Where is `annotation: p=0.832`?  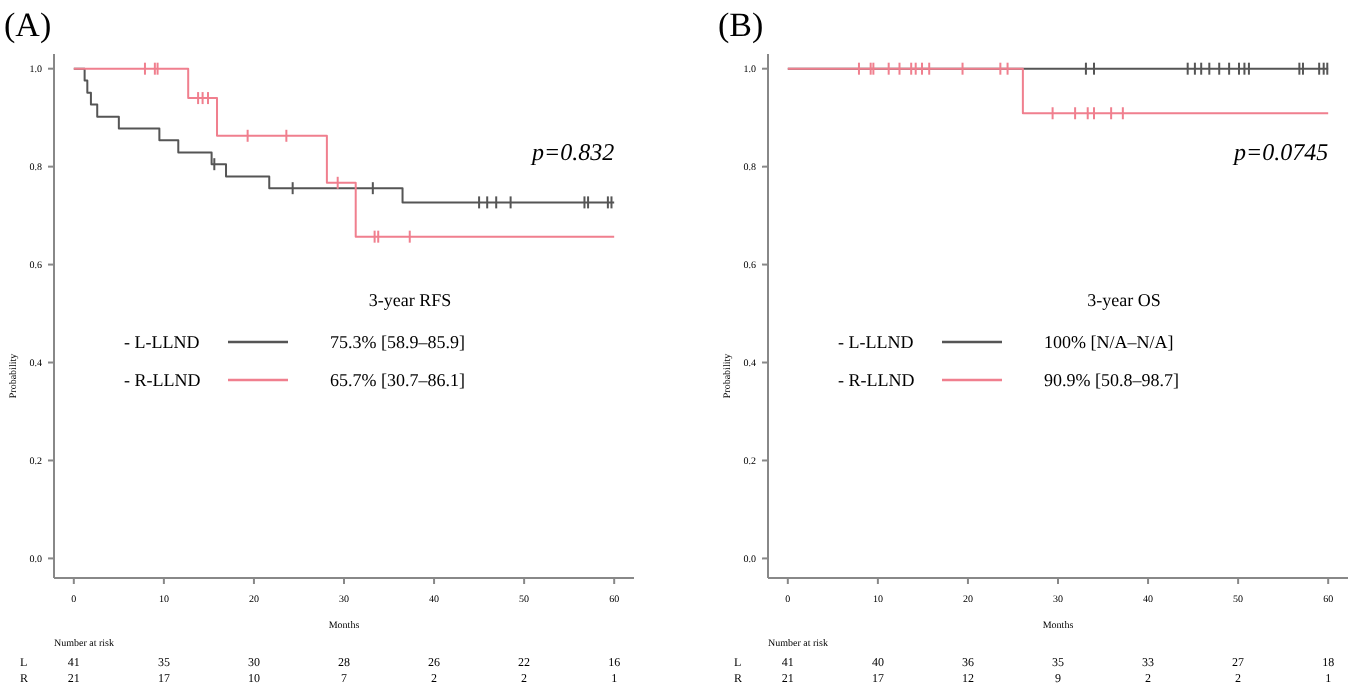
annotation: p=0.832 is located at coordinates (572, 152).